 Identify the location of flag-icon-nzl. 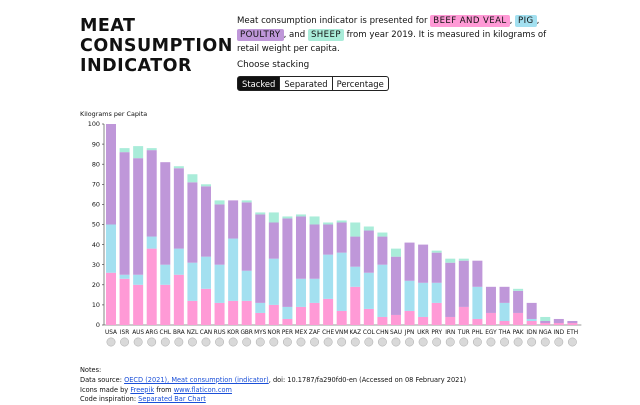
(192, 342).